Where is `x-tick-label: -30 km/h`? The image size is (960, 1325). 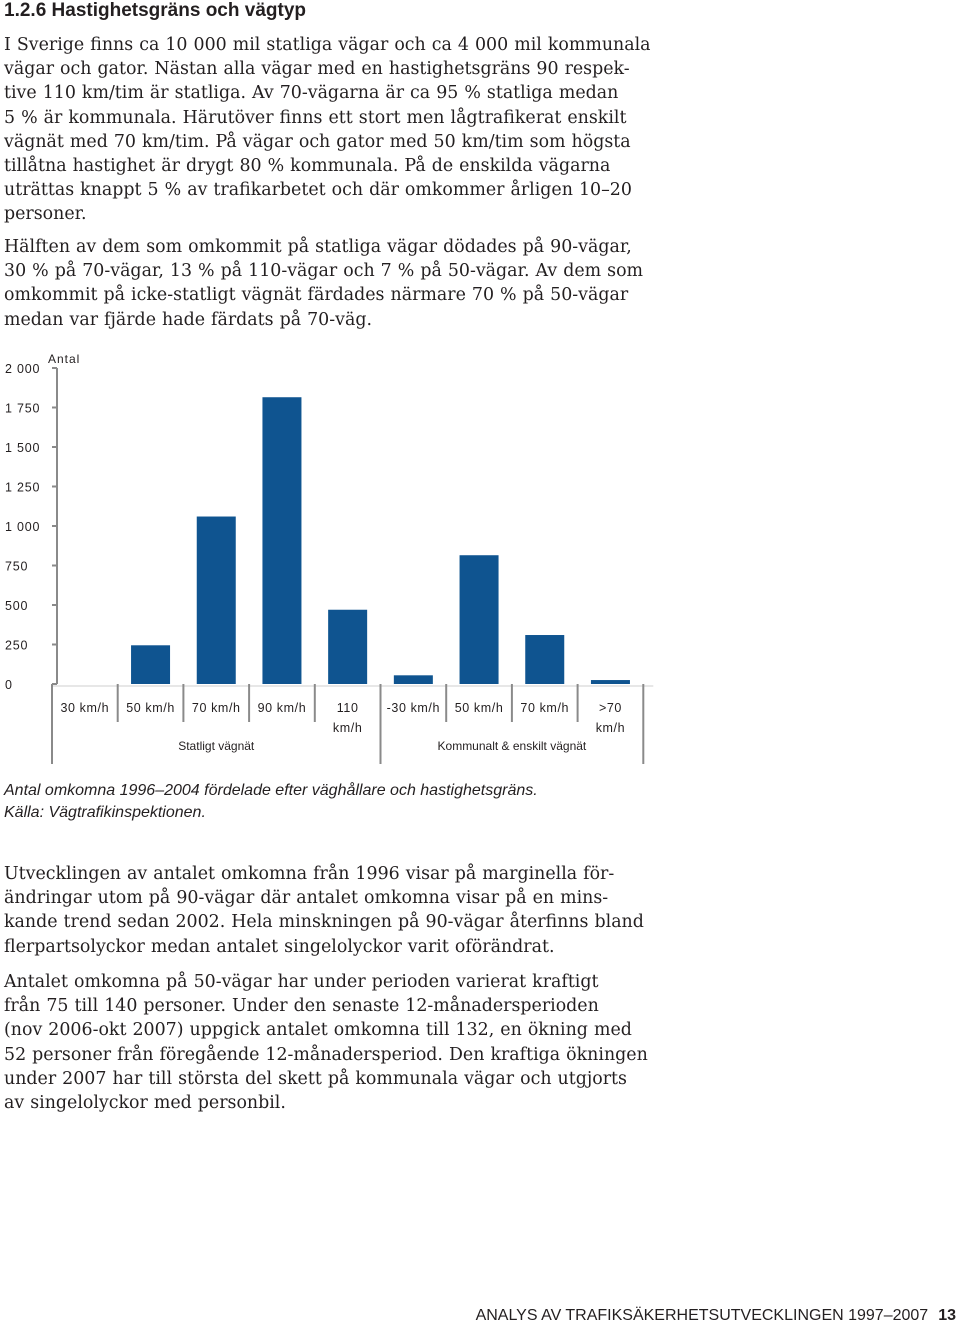
x-tick-label: -30 km/h is located at coordinates (413, 708).